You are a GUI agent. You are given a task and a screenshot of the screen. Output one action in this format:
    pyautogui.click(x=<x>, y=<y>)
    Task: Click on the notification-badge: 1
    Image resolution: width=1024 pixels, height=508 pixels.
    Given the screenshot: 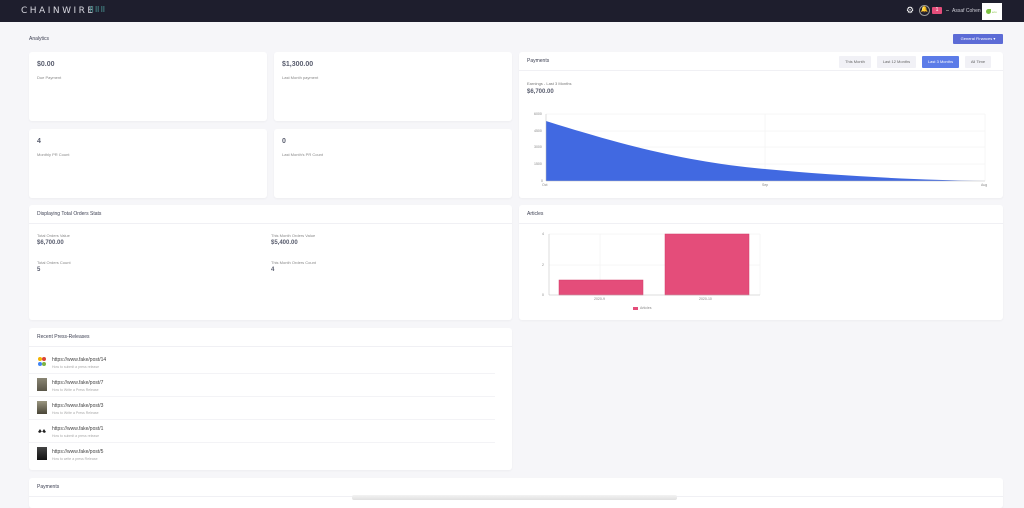 What is the action you would take?
    pyautogui.click(x=937, y=10)
    